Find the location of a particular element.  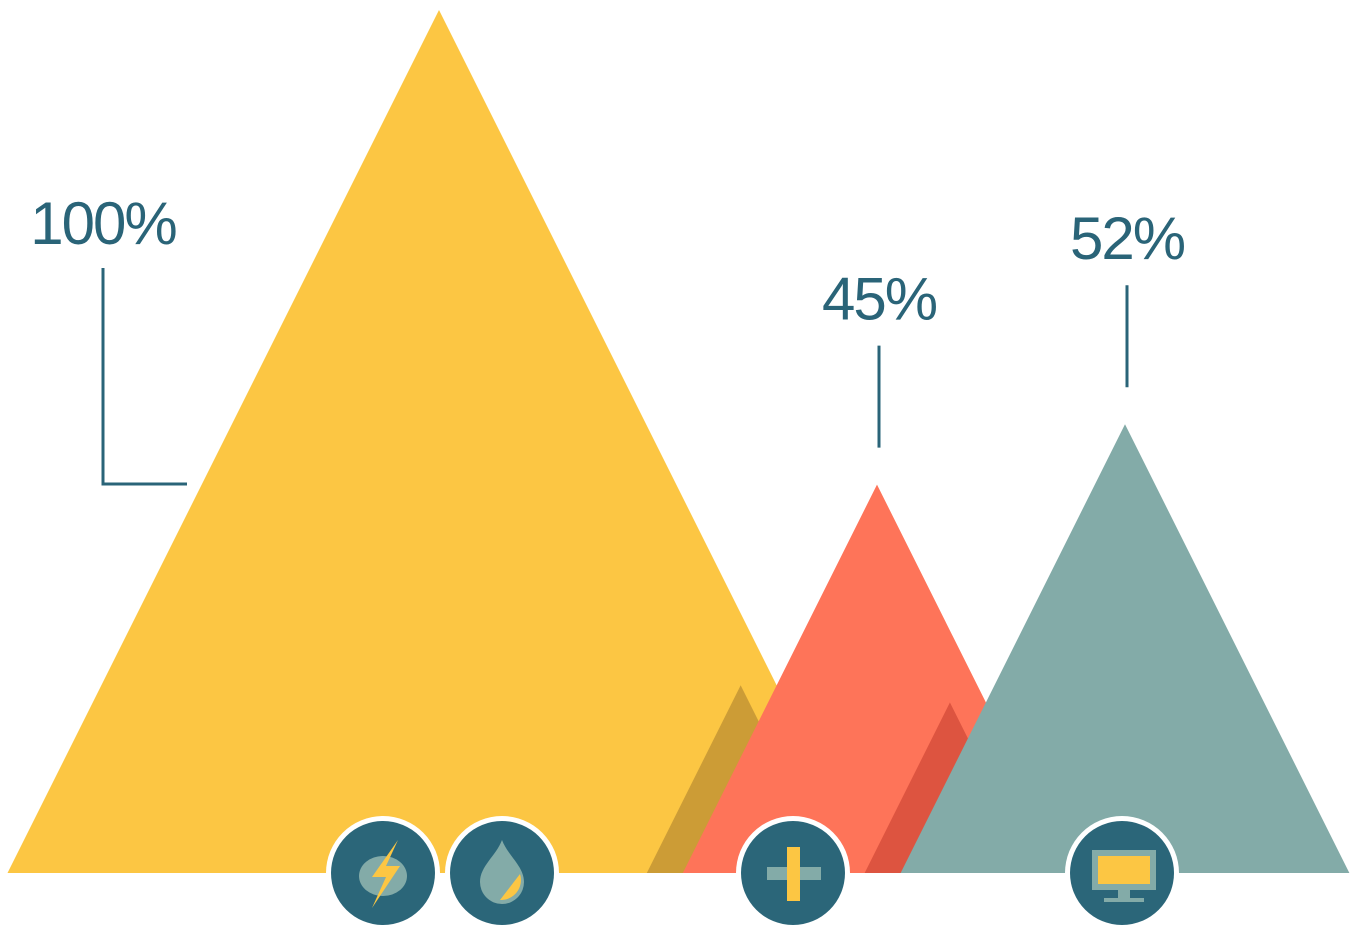

value-label: 100% is located at coordinates (103, 223).